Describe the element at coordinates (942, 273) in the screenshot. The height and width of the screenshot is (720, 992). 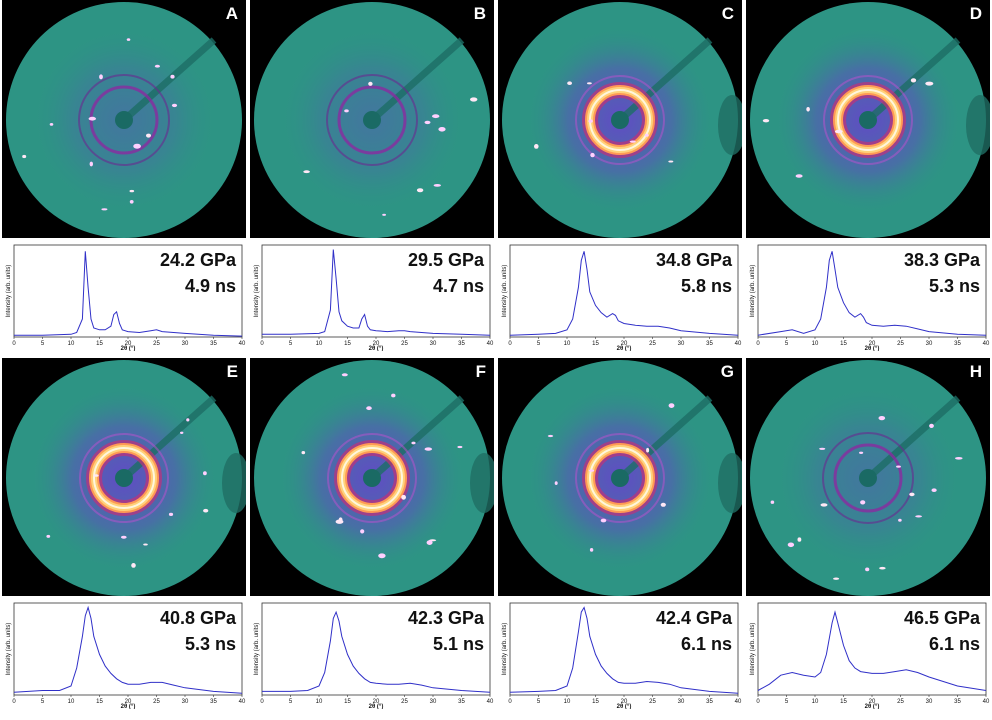
I see `condition-label: 38.3 GPa 5.3 ns` at that location.